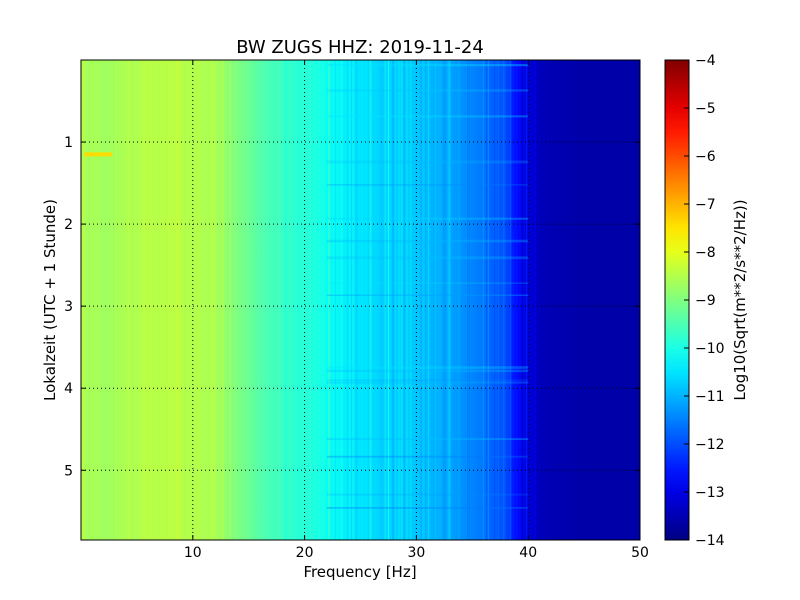 This screenshot has height=600, width=800. I want to click on bright-streak, so click(98, 154).